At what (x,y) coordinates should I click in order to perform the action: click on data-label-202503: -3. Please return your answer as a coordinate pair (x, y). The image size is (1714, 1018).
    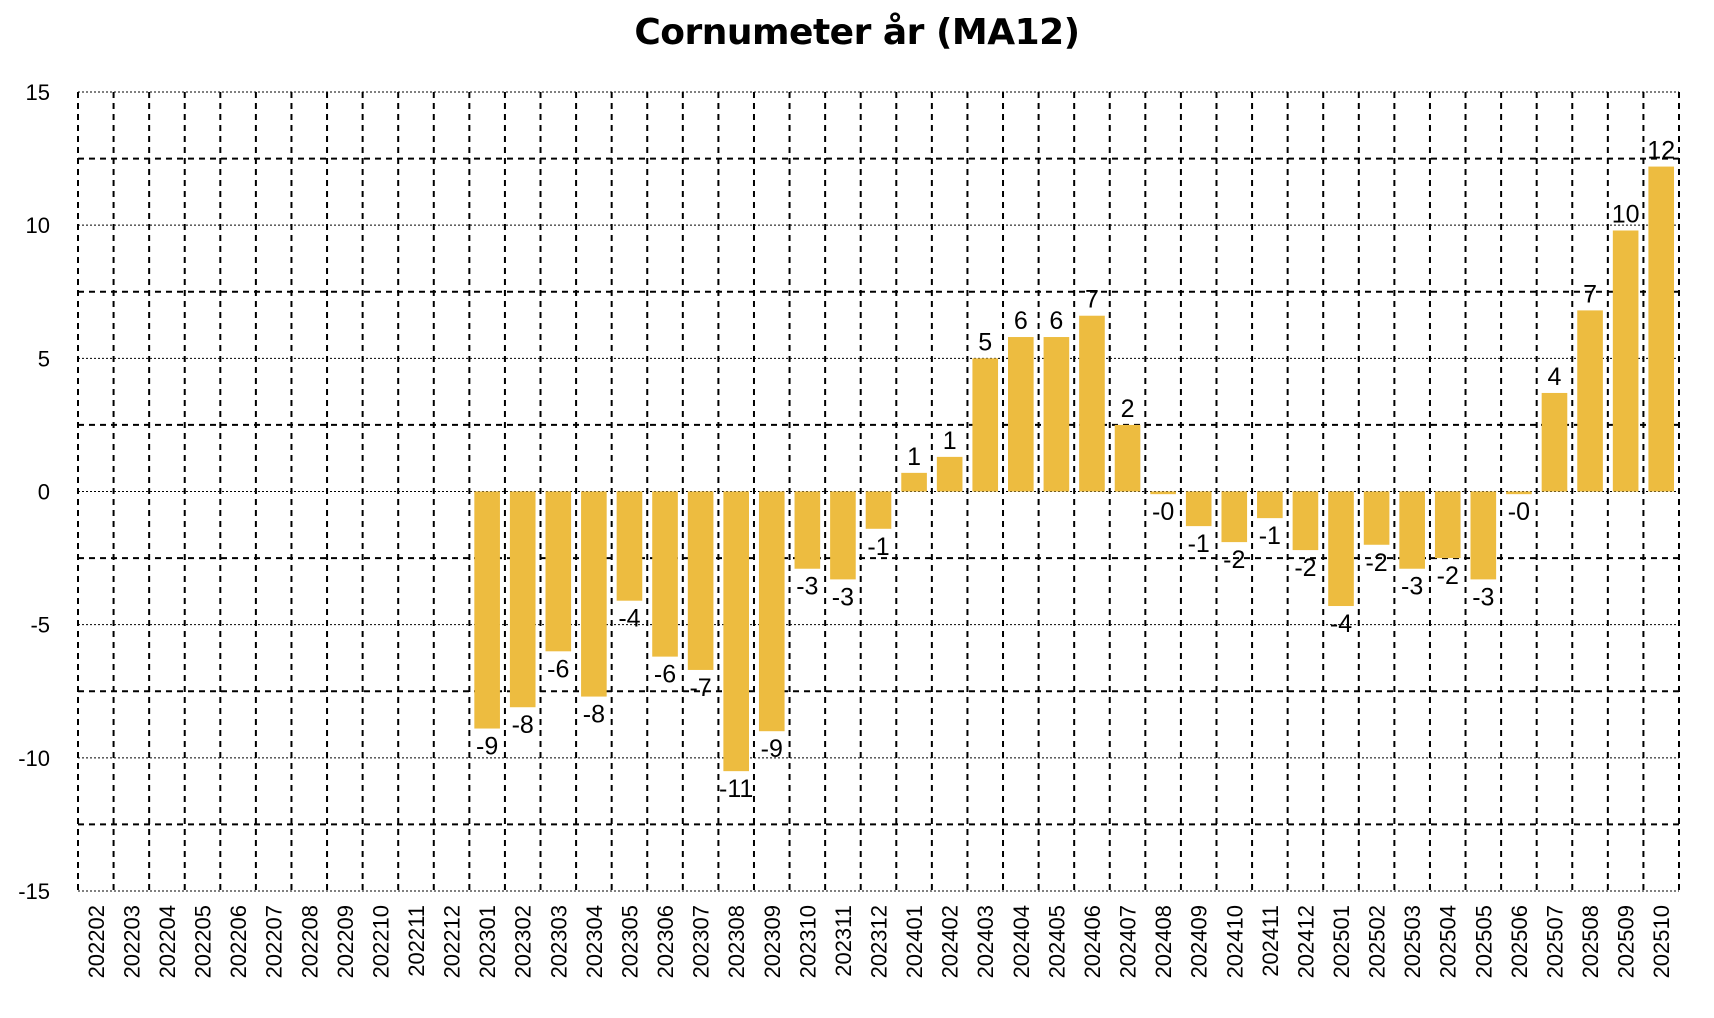
    Looking at the image, I should click on (1412, 587).